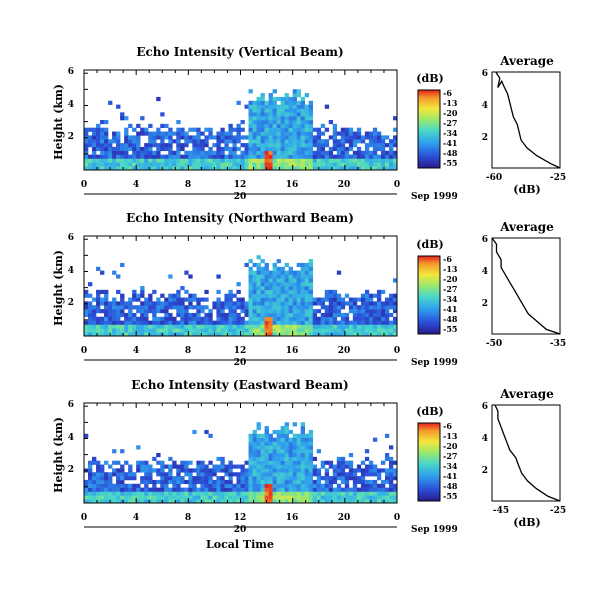 This screenshot has height=598, width=614. What do you see at coordinates (450, 466) in the screenshot?
I see `colorbar-tick: -34` at bounding box center [450, 466].